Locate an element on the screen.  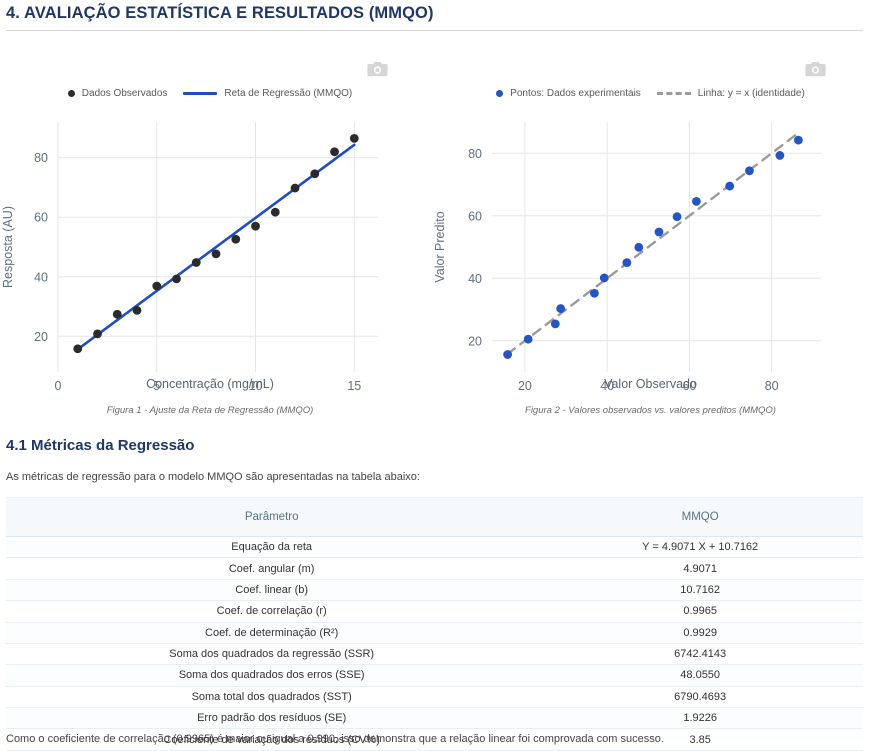
cell-mmqo-value: 6790.4693 is located at coordinates (700, 697).